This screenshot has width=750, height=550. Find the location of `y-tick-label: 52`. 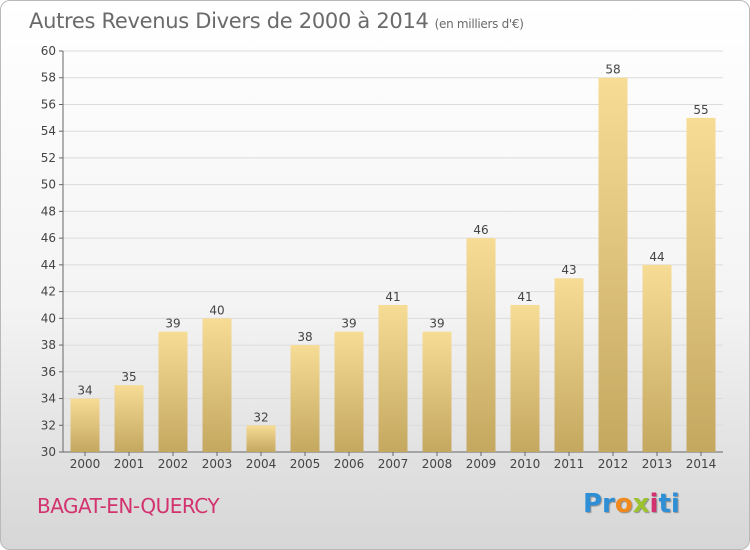

y-tick-label: 52 is located at coordinates (48, 158).